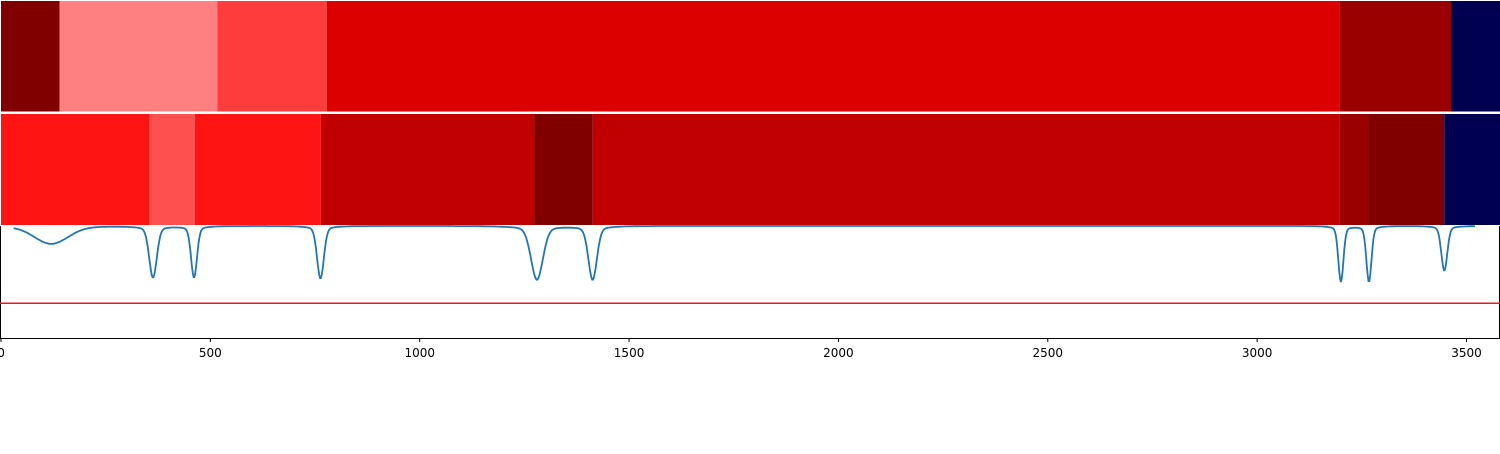 The height and width of the screenshot is (454, 1500). I want to click on x-tick-label-3500: 3500, so click(1466, 353).